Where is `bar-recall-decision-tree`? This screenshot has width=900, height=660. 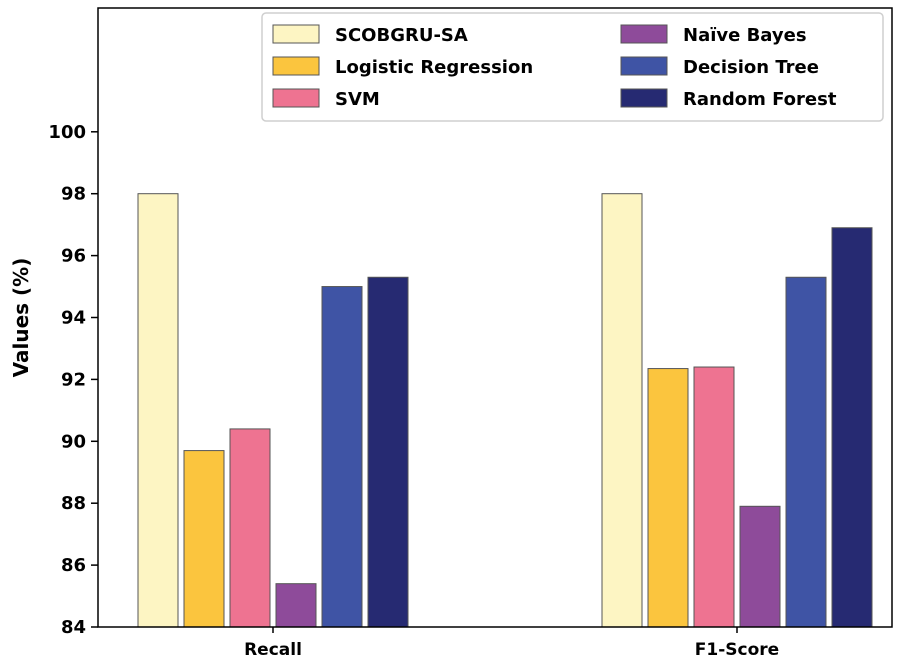 bar-recall-decision-tree is located at coordinates (342, 457).